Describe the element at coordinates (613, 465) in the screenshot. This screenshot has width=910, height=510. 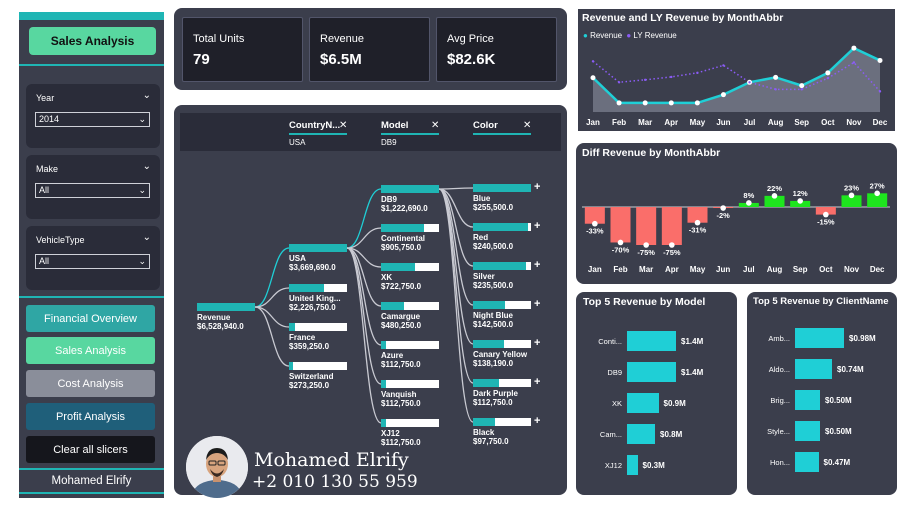
I see `category-label: XJ12` at that location.